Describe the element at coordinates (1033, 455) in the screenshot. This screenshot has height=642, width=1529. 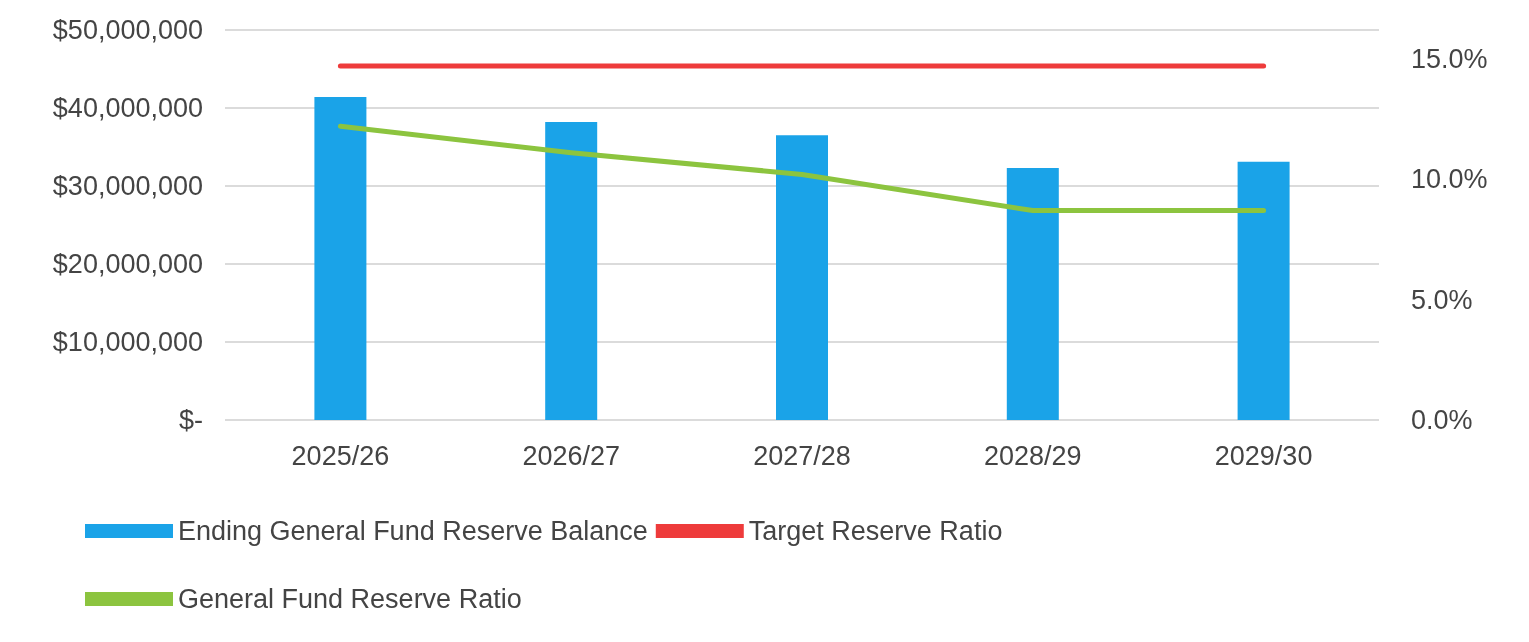
I see `x-tick-label: 2028/29` at that location.